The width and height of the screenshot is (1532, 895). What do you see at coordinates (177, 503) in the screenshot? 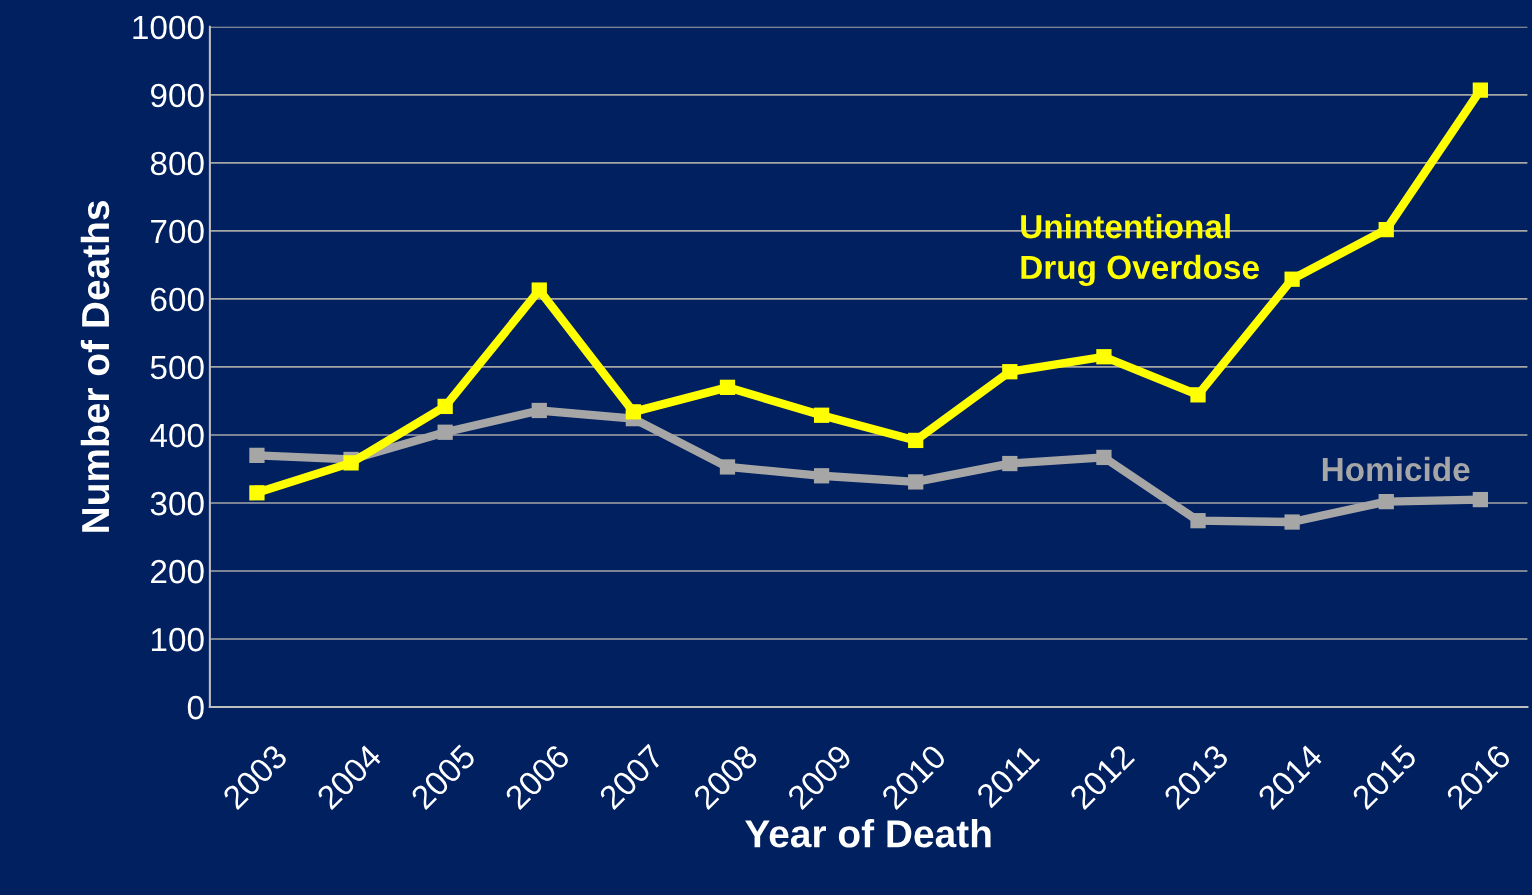
I see `y-tick-label: 300` at bounding box center [177, 503].